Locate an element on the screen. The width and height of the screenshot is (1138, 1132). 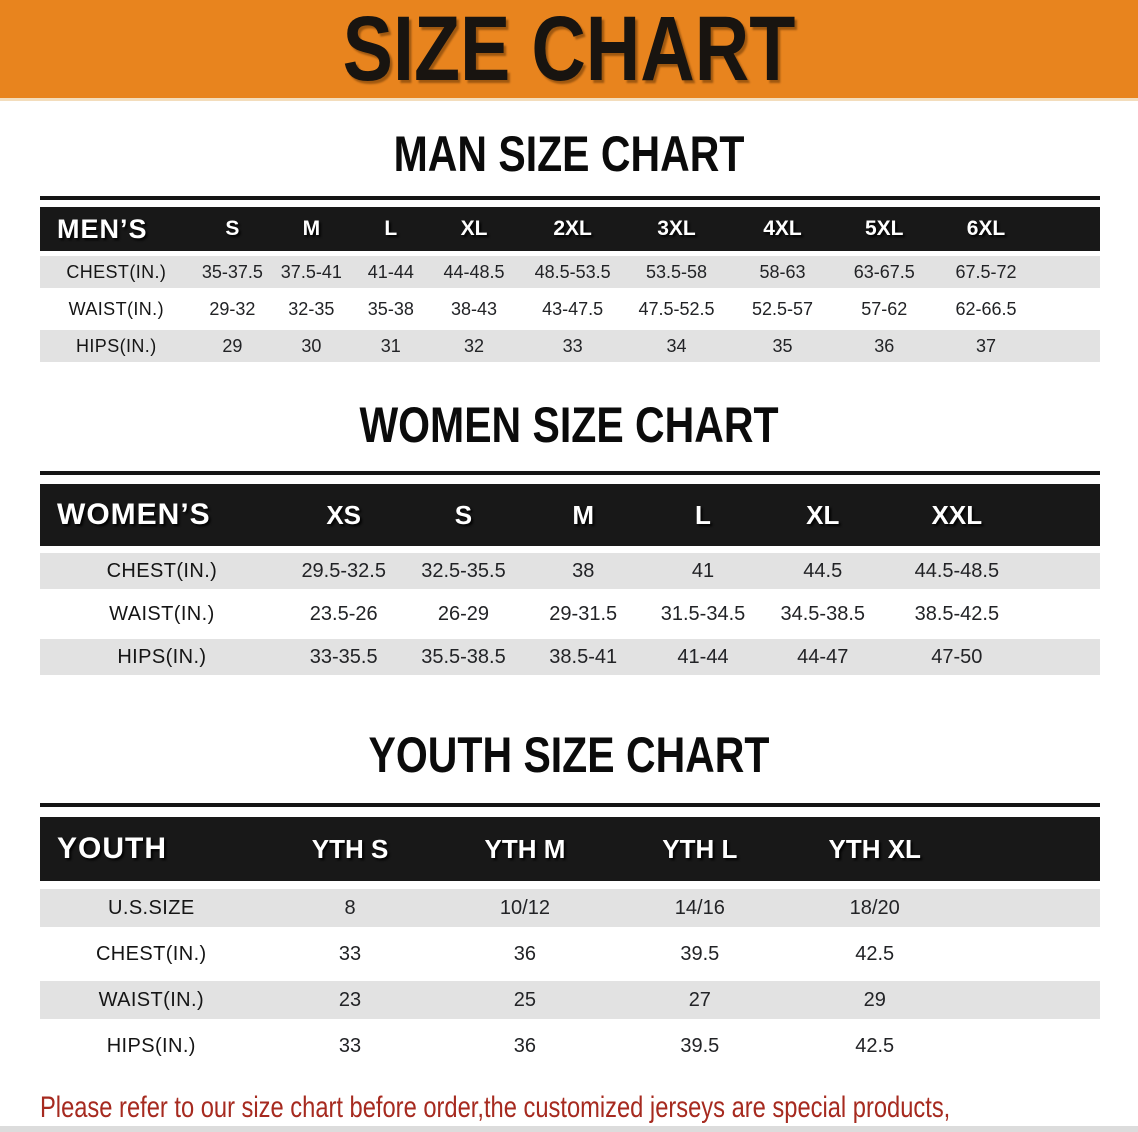
cell: 35-38 is located at coordinates (391, 309).